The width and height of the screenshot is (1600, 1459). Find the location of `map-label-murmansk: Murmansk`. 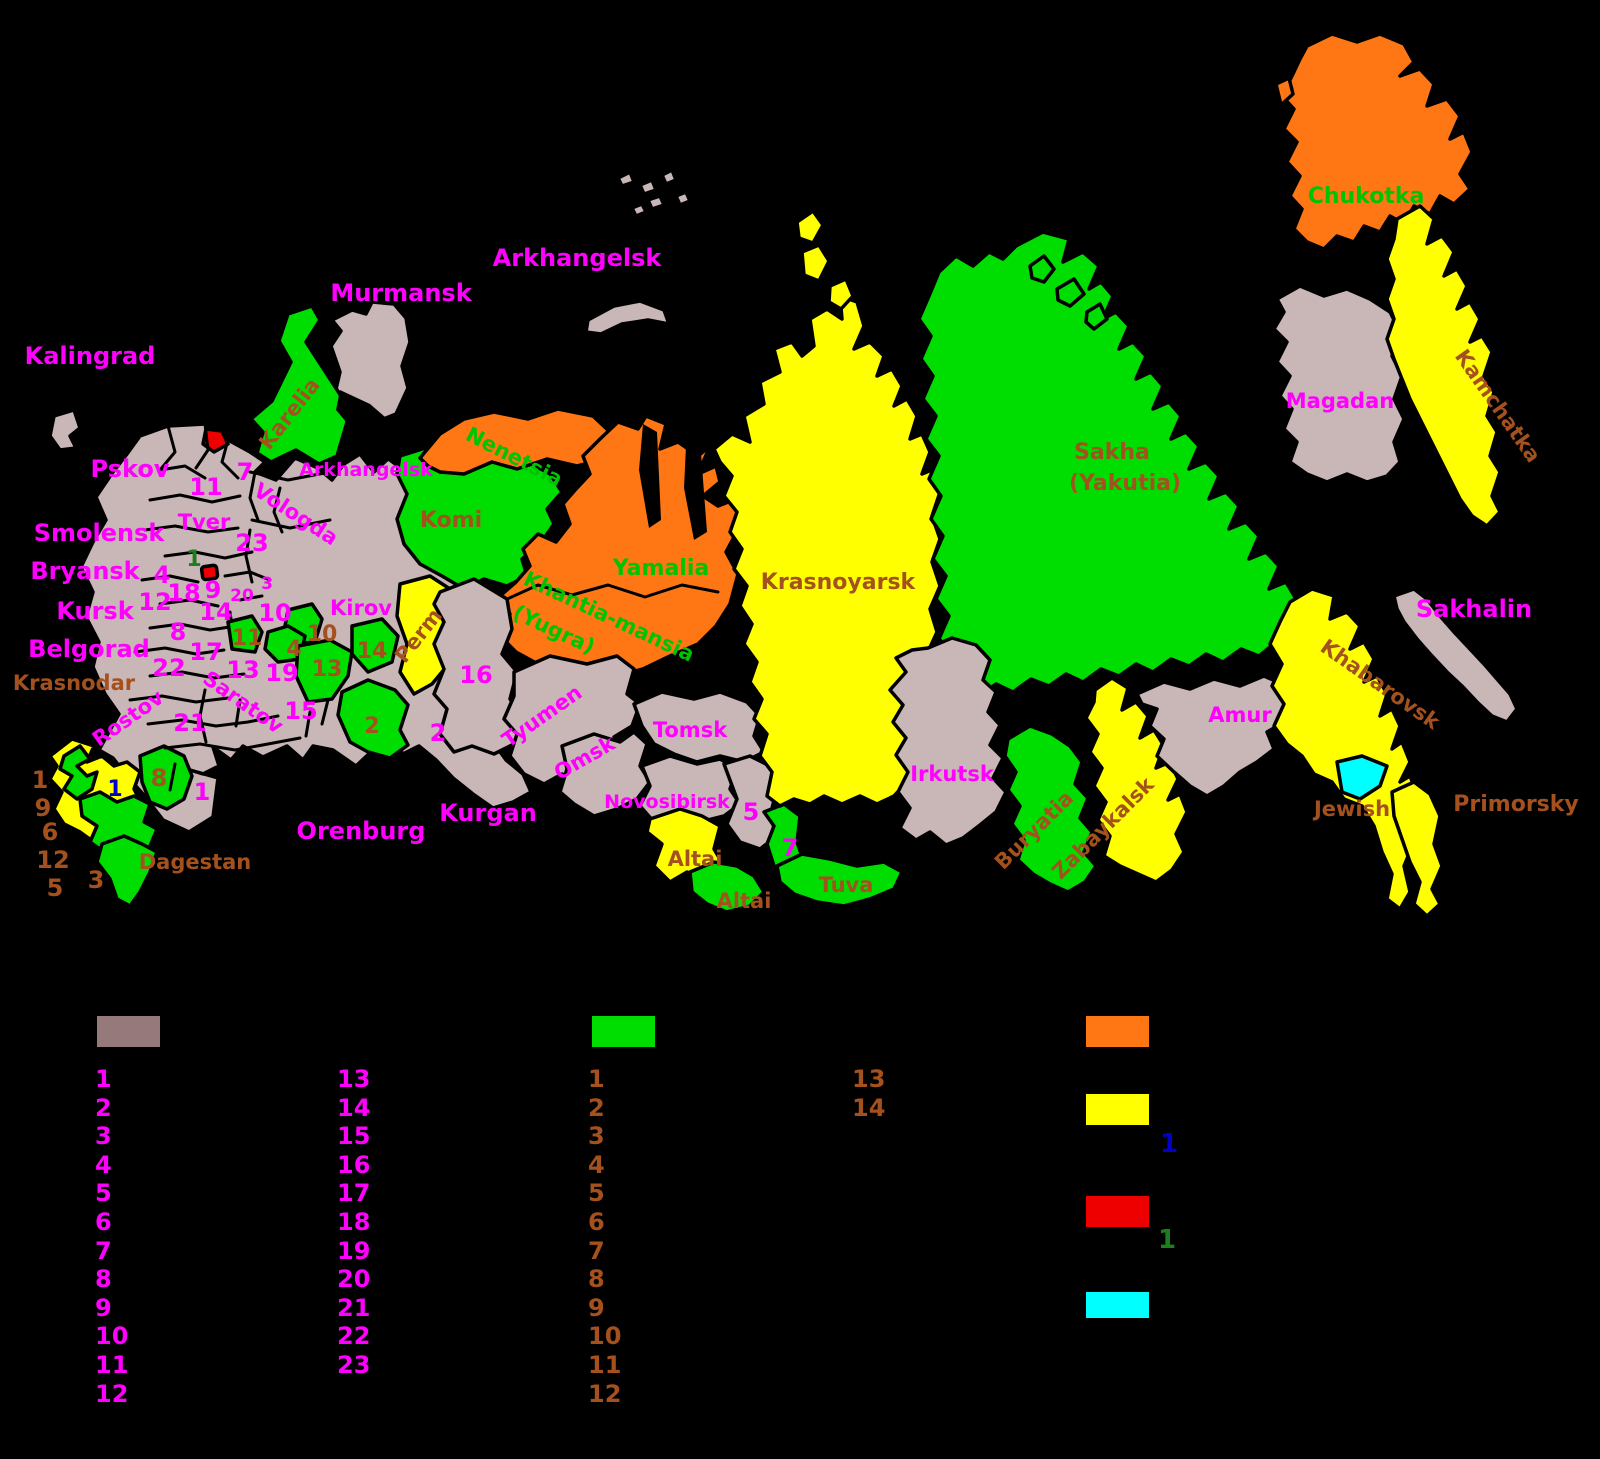

map-label-murmansk: Murmansk is located at coordinates (401, 293).